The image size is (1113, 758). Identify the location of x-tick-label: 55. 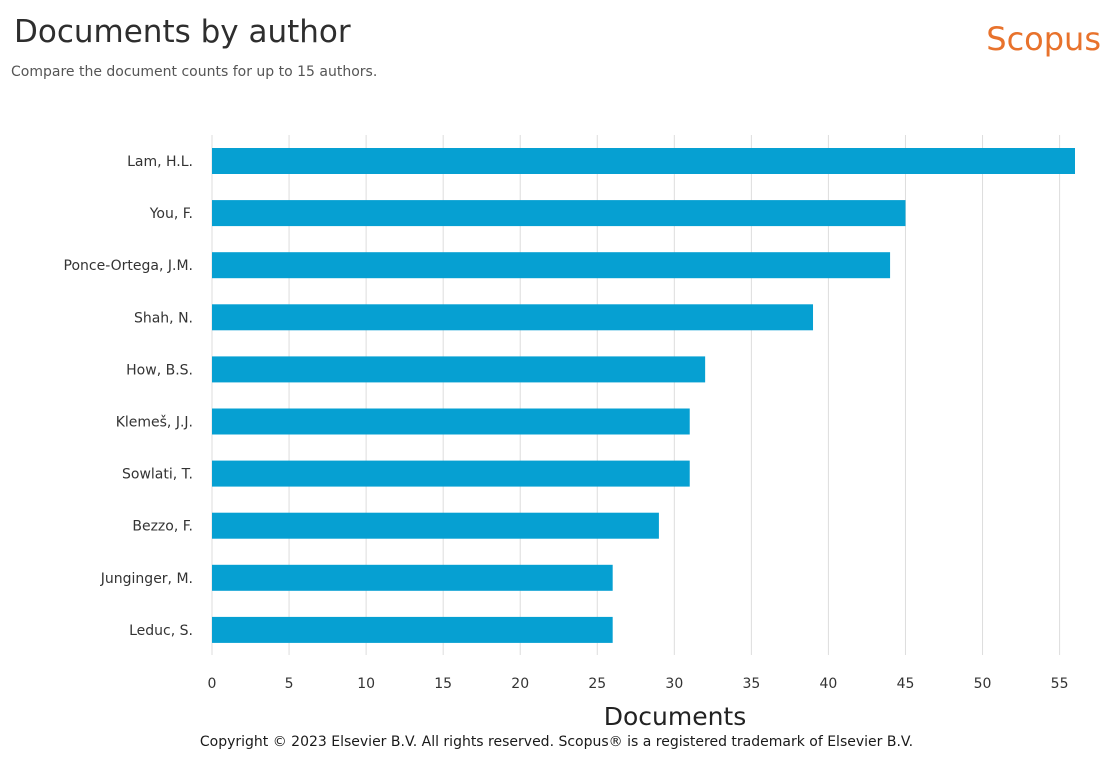
(1060, 684).